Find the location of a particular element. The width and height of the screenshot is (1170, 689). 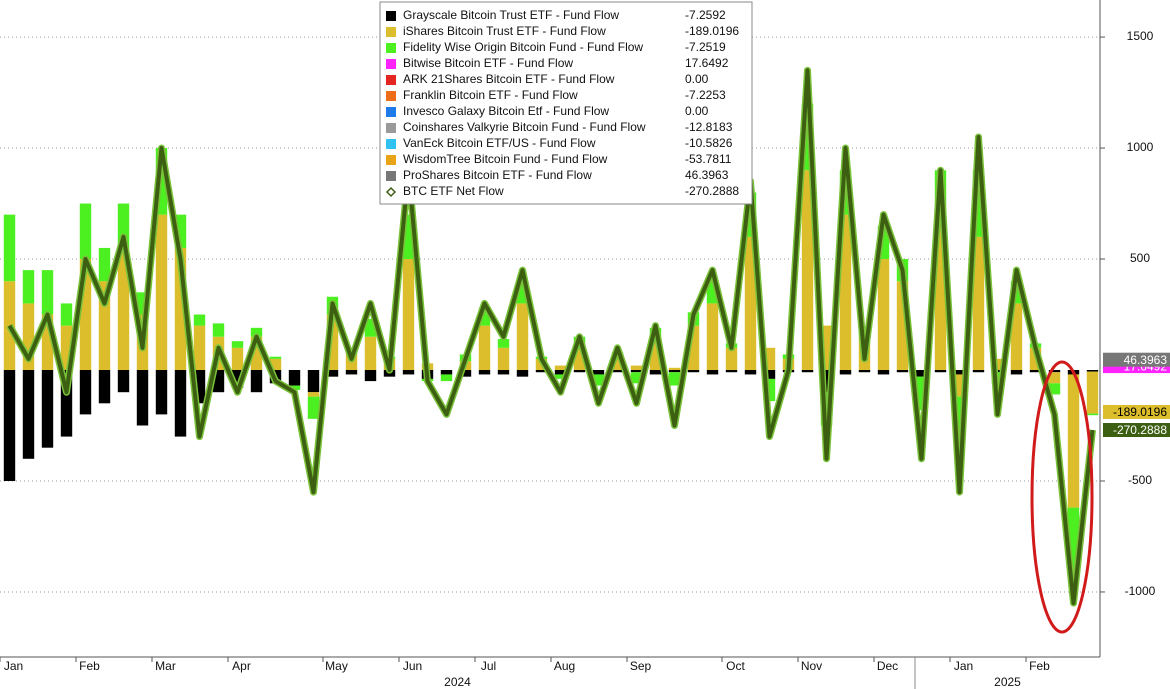

legend-value: -270.2888 is located at coordinates (712, 191).